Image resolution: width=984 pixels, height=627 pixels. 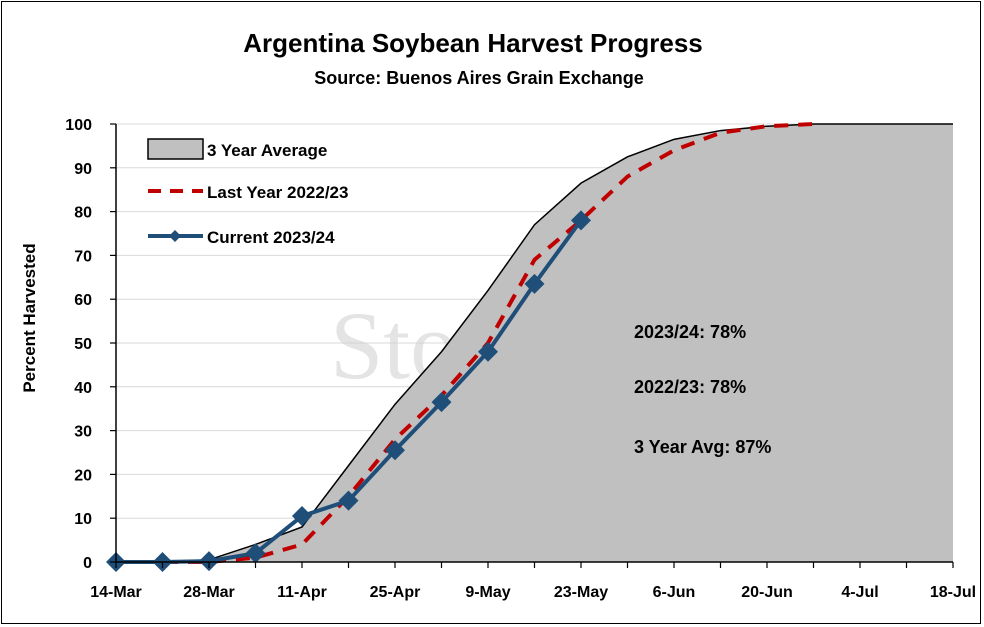 What do you see at coordinates (83, 388) in the screenshot?
I see `y-tick-label: 40` at bounding box center [83, 388].